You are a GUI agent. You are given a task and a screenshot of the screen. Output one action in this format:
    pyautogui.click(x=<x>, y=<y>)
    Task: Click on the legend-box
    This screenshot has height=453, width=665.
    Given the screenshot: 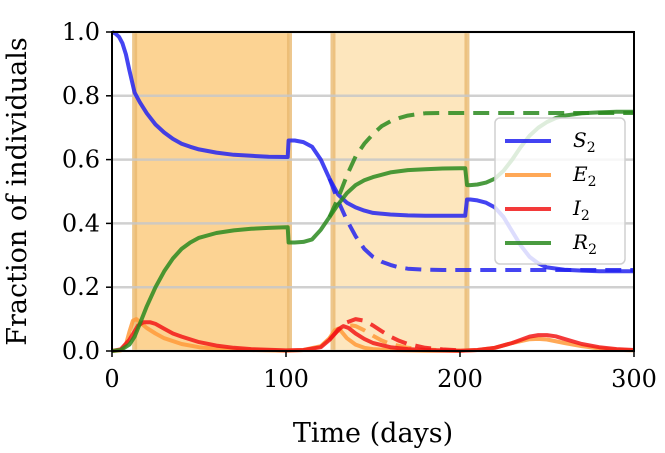 What is the action you would take?
    pyautogui.click(x=560, y=191)
    